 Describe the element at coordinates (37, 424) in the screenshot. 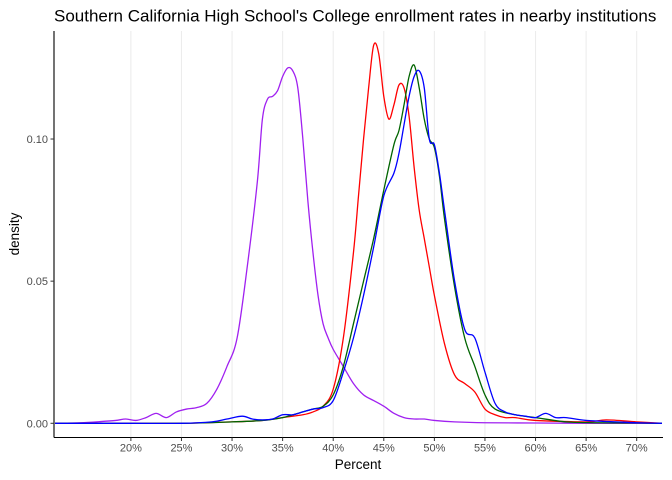

I see `y-tick-label: 0.00` at that location.